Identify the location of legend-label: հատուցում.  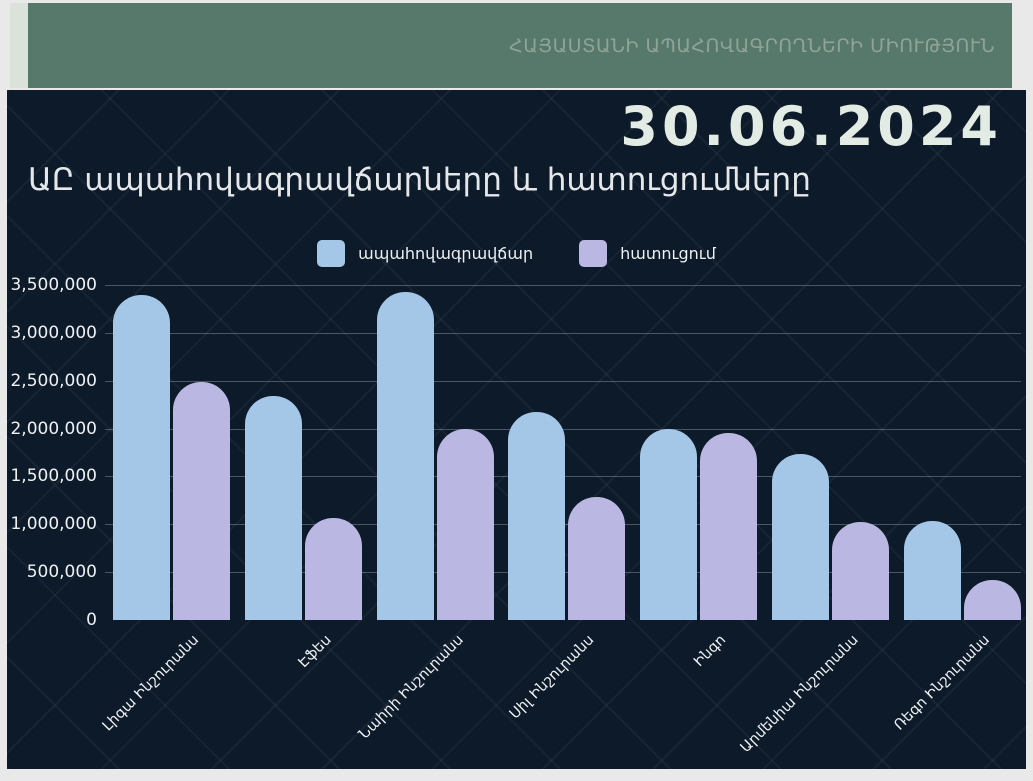
(668, 253).